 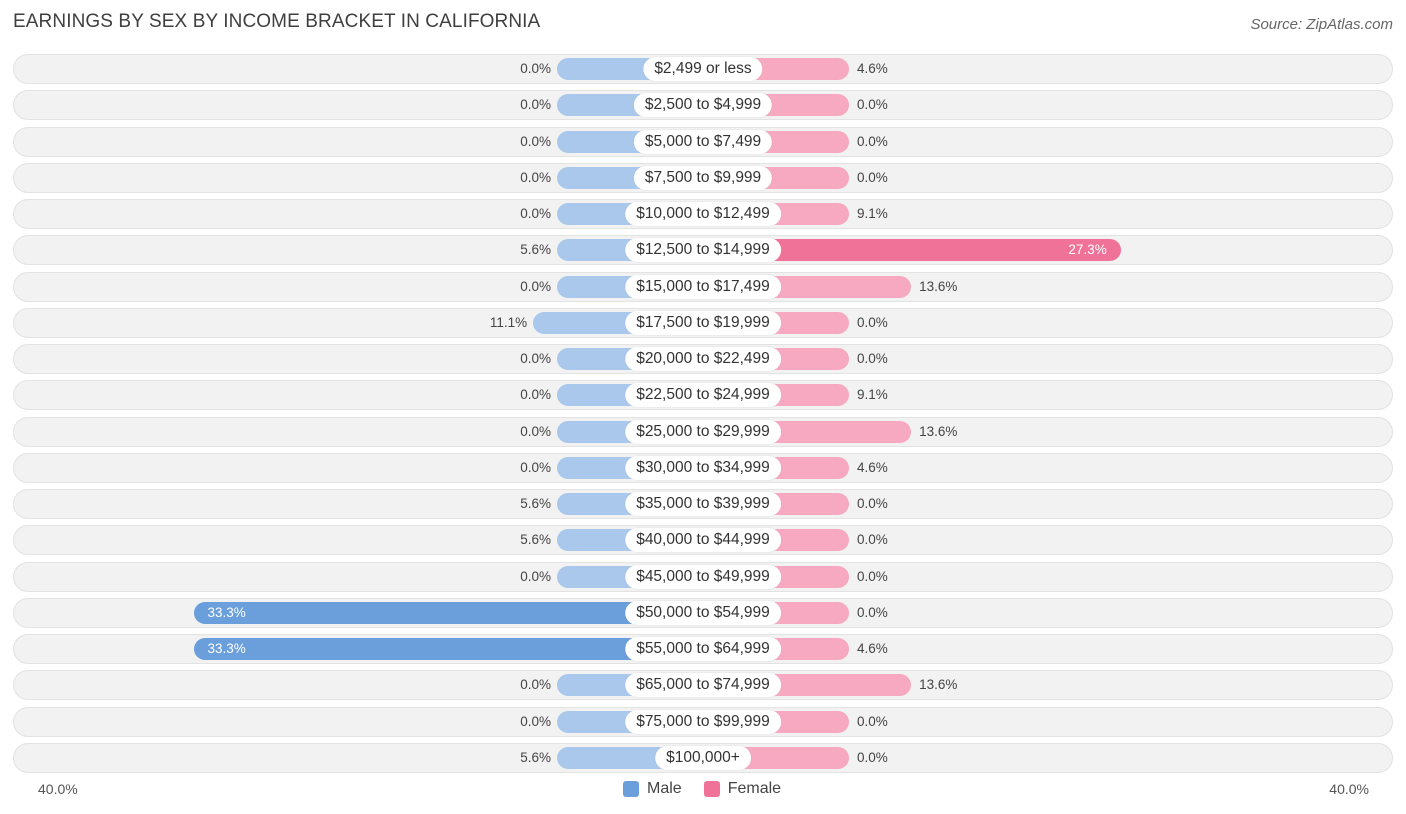 What do you see at coordinates (703, 576) in the screenshot?
I see `category-label: $45,000 to $49,999` at bounding box center [703, 576].